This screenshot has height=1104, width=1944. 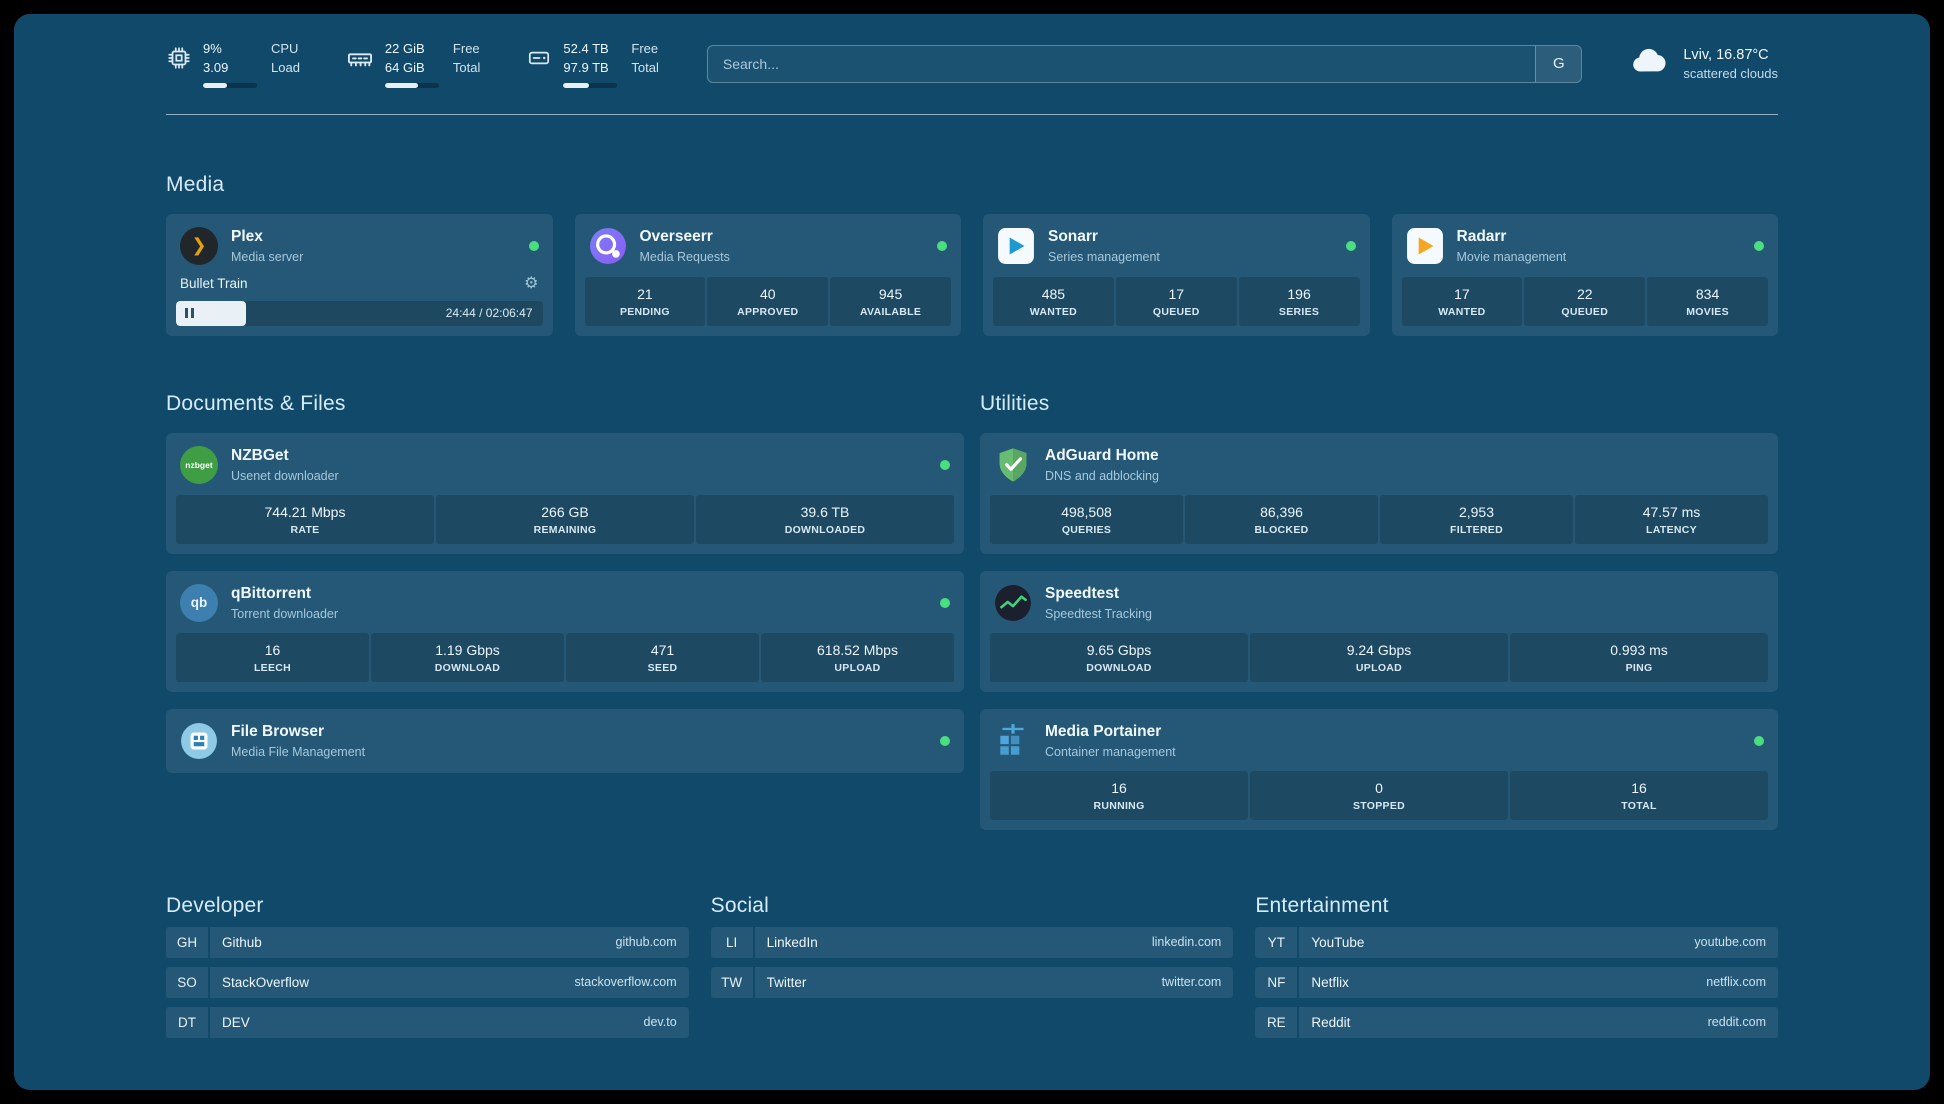 I want to click on bookmark-linkedin: LI LinkedIn linkedin.com, so click(x=972, y=942).